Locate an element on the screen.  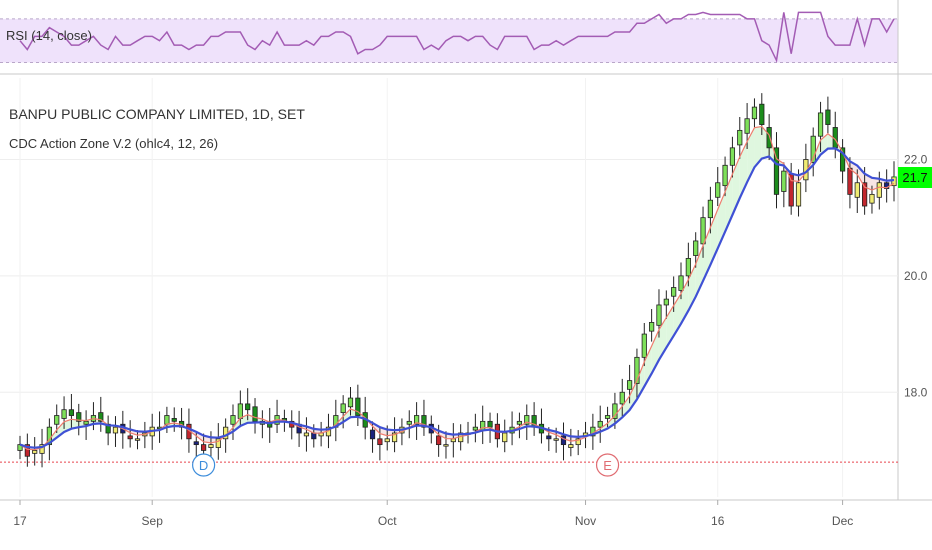
y-tick-label: 20.0 is located at coordinates (916, 276).